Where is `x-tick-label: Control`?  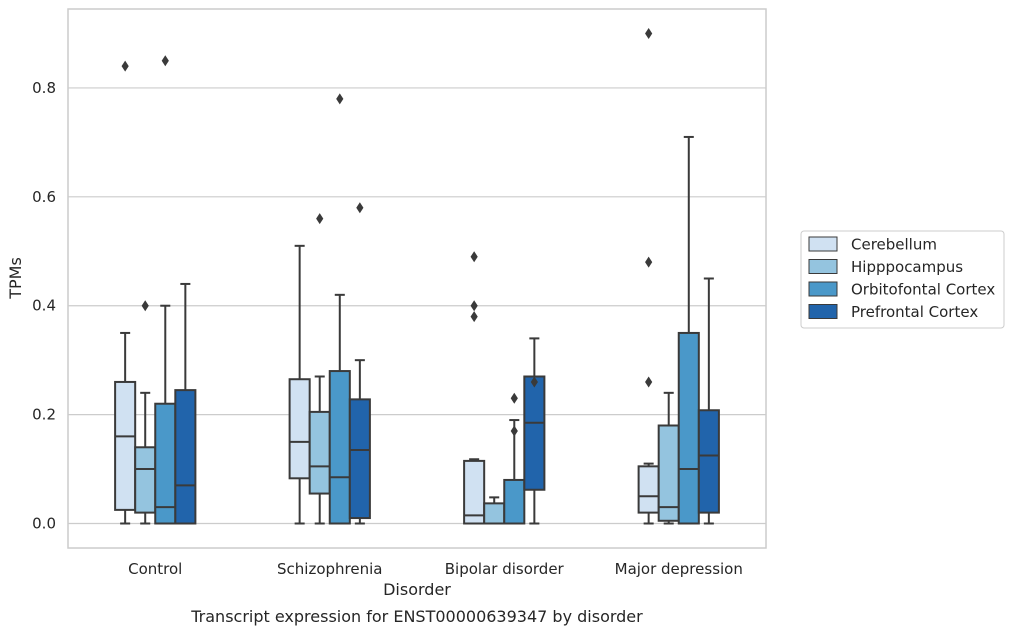 x-tick-label: Control is located at coordinates (155, 569).